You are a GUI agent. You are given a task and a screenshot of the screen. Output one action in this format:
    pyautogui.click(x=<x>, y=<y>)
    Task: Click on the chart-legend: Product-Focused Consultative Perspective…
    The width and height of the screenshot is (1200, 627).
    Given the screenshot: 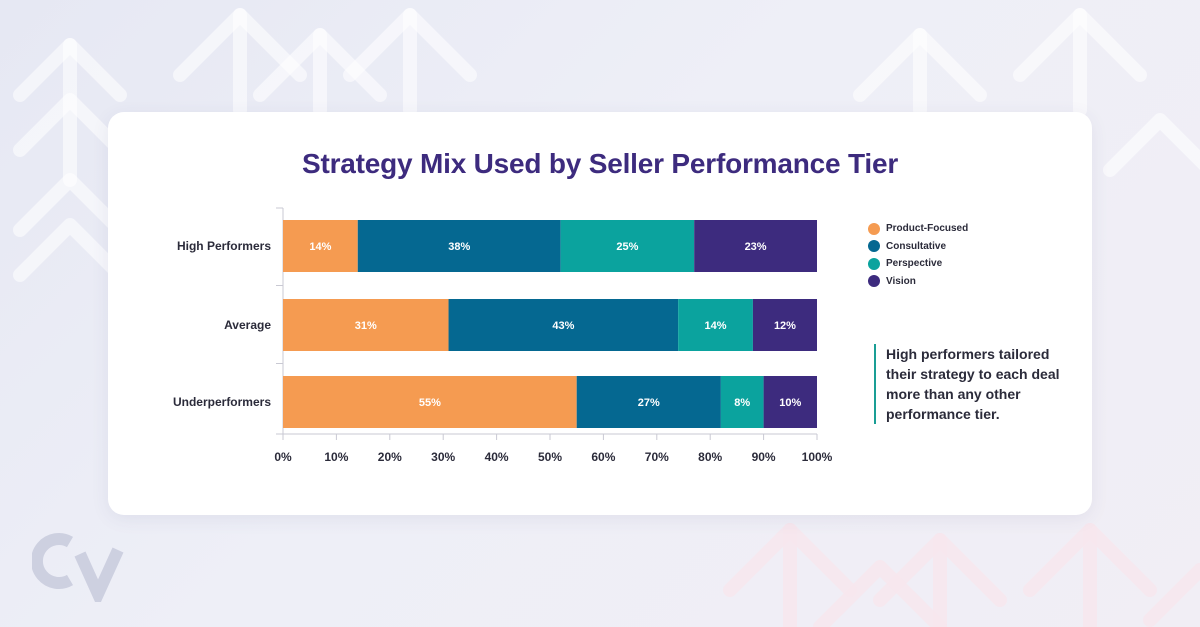 What is the action you would take?
    pyautogui.click(x=918, y=255)
    